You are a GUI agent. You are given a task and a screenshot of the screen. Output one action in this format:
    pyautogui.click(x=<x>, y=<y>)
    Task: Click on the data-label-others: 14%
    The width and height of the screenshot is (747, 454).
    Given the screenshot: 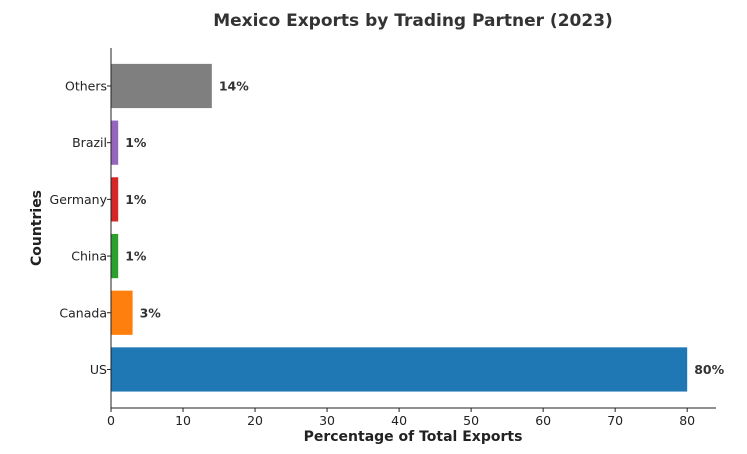 What is the action you would take?
    pyautogui.click(x=234, y=85)
    